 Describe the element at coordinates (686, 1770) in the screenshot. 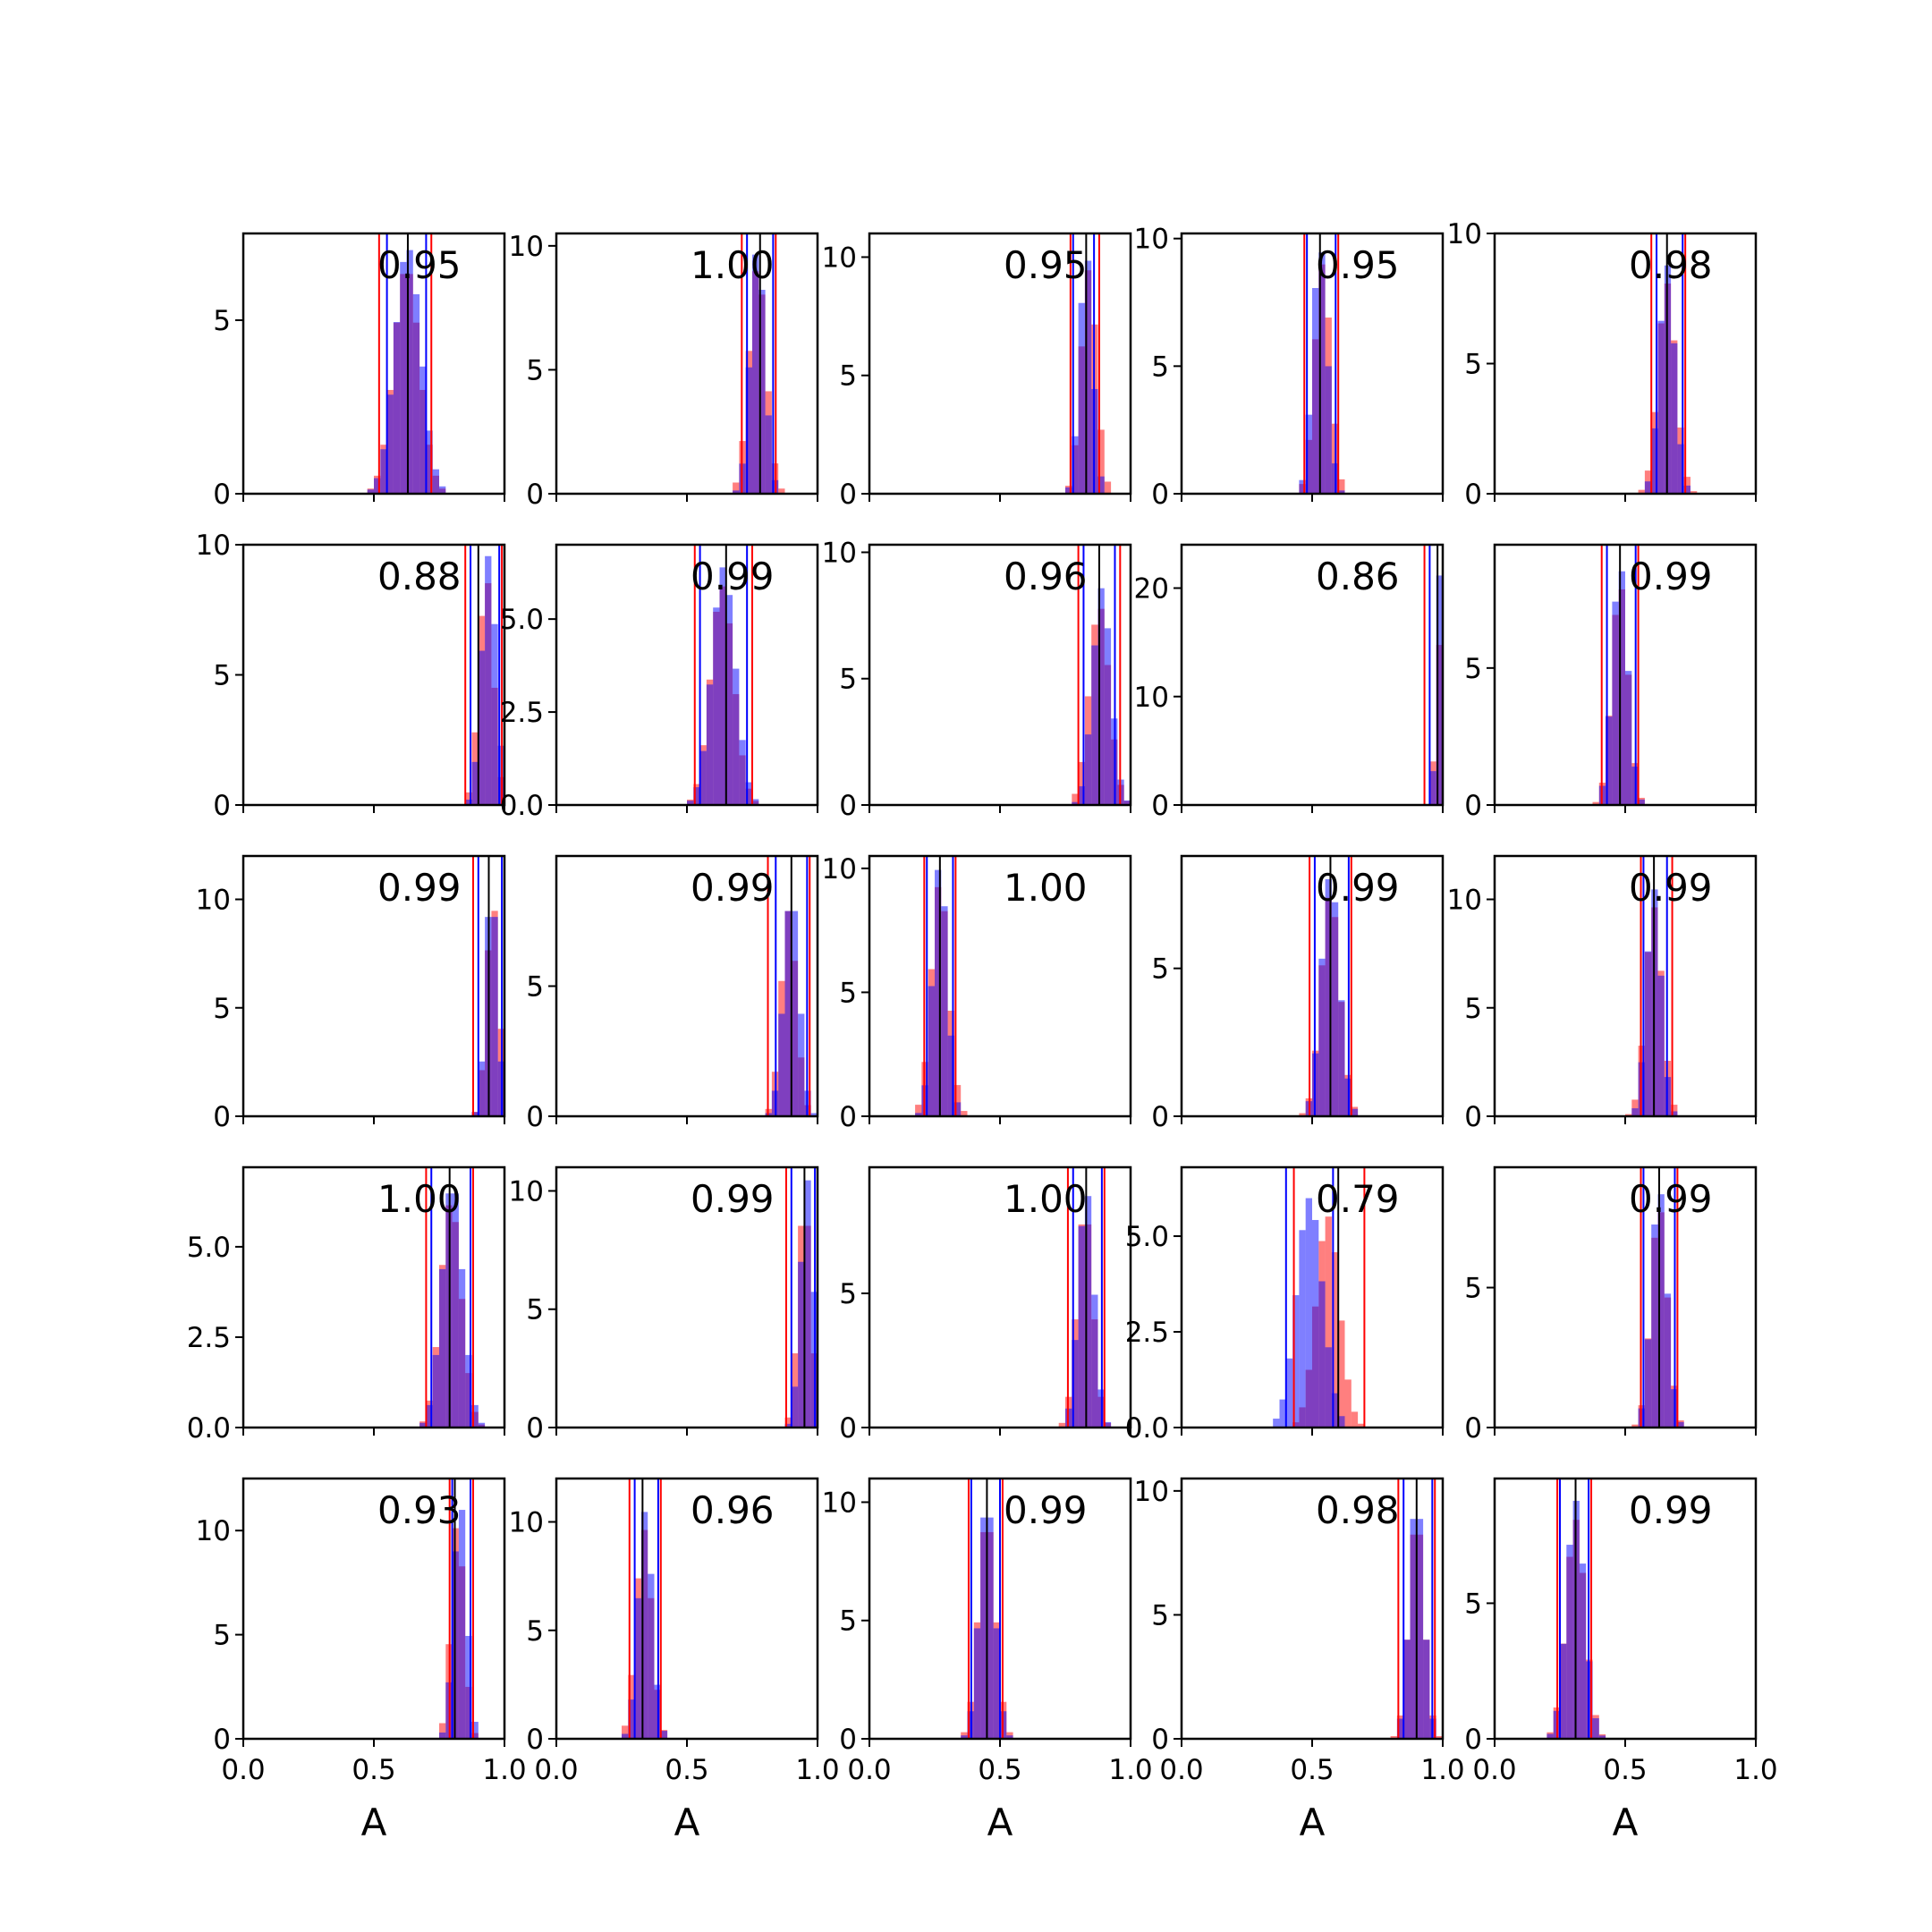

I see `x-tick-label: 0.5` at that location.